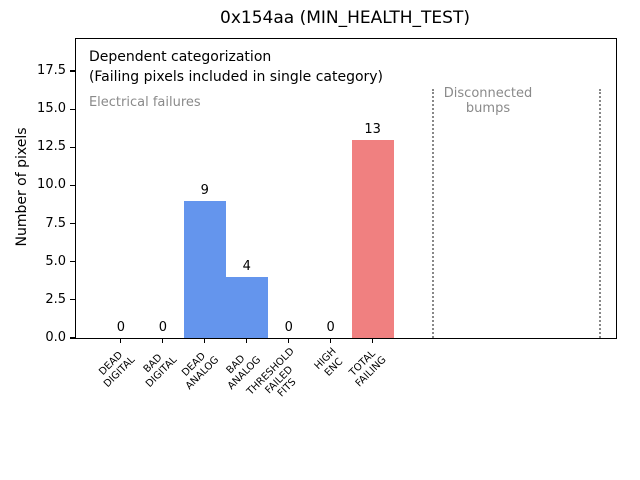 The image size is (640, 480). I want to click on bar-value-label: 13, so click(372, 129).